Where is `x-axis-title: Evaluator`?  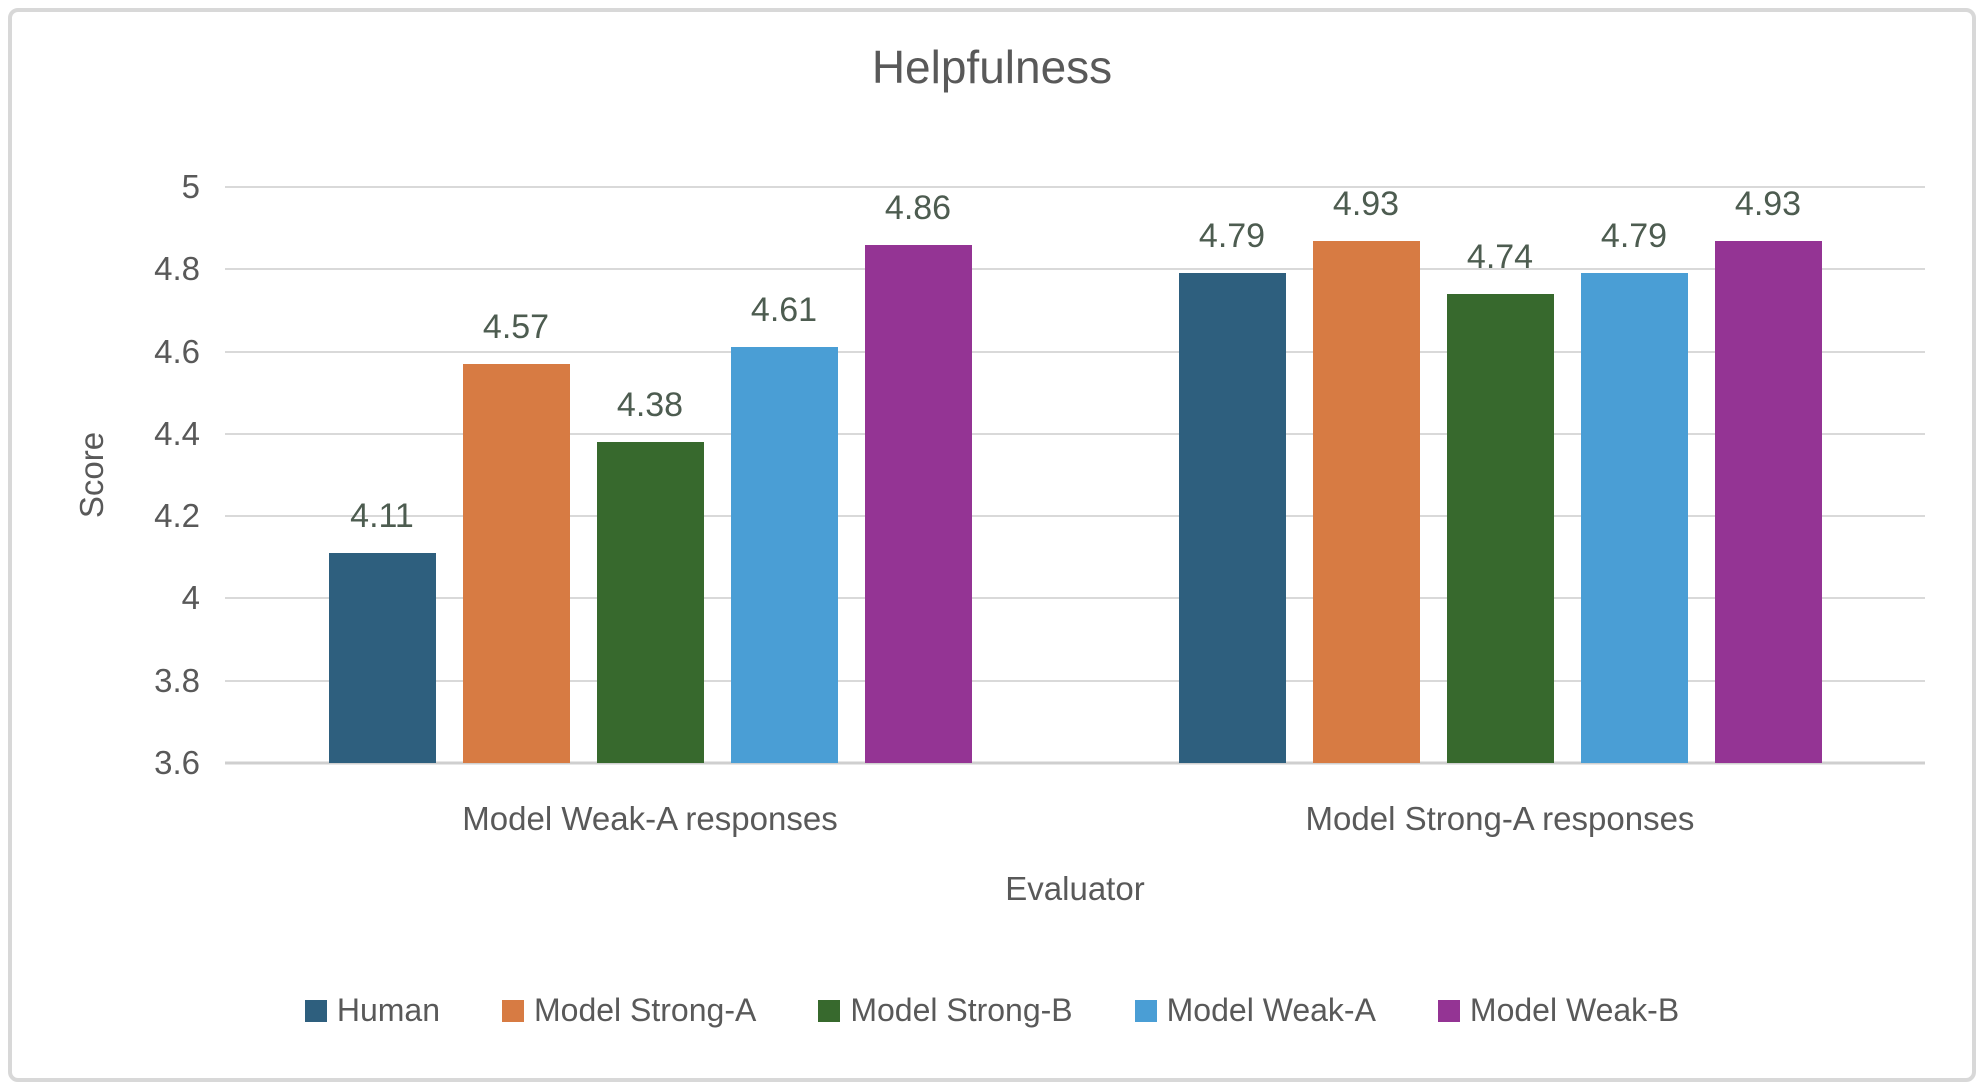 x-axis-title: Evaluator is located at coordinates (1075, 888).